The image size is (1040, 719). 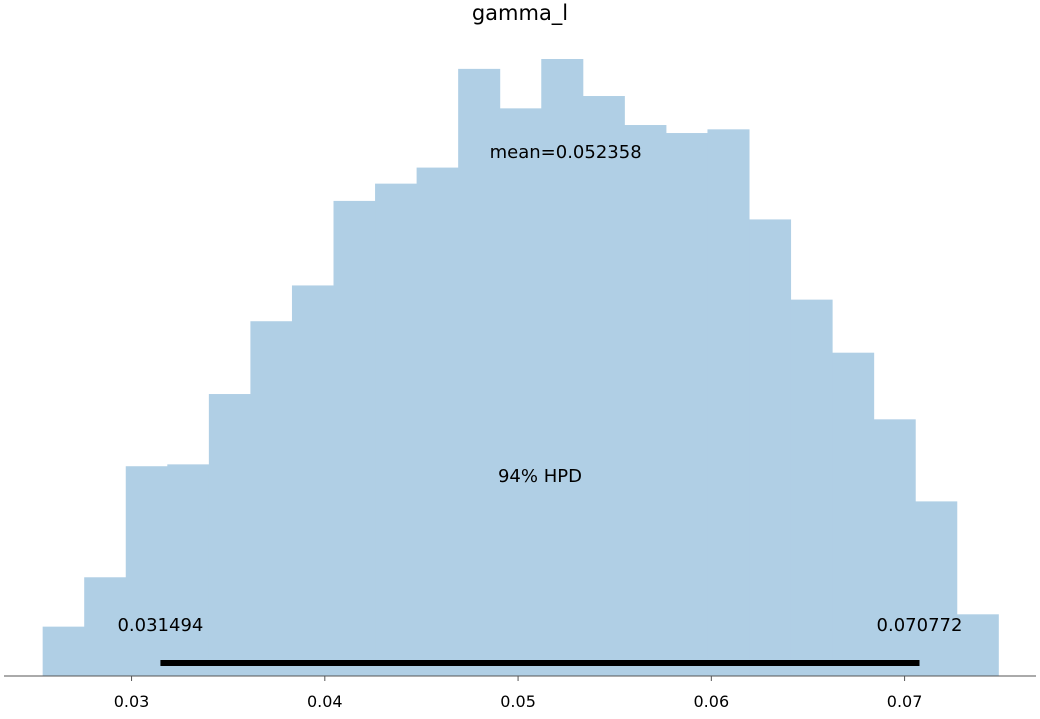 What do you see at coordinates (325, 701) in the screenshot?
I see `x-tick-label: 0.04` at bounding box center [325, 701].